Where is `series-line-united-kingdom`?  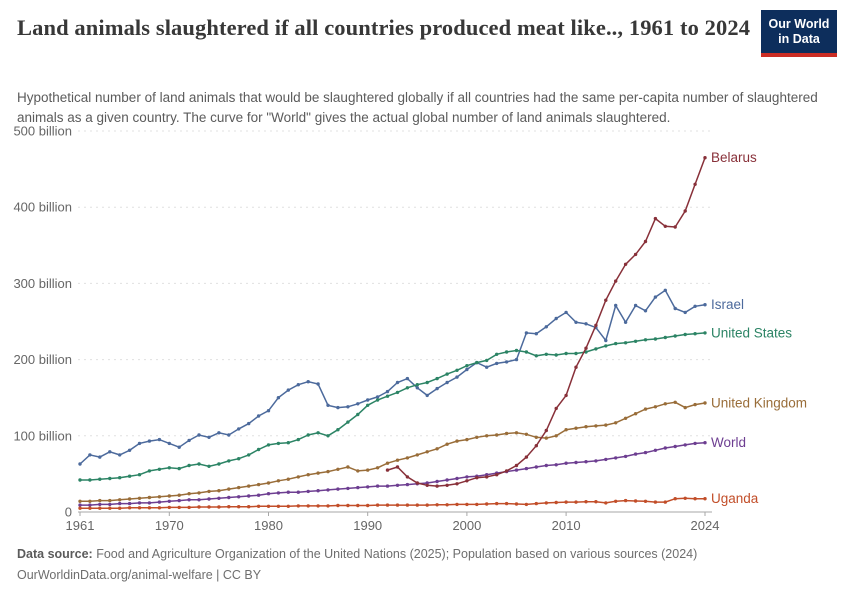
series-line-united-kingdom is located at coordinates (393, 452).